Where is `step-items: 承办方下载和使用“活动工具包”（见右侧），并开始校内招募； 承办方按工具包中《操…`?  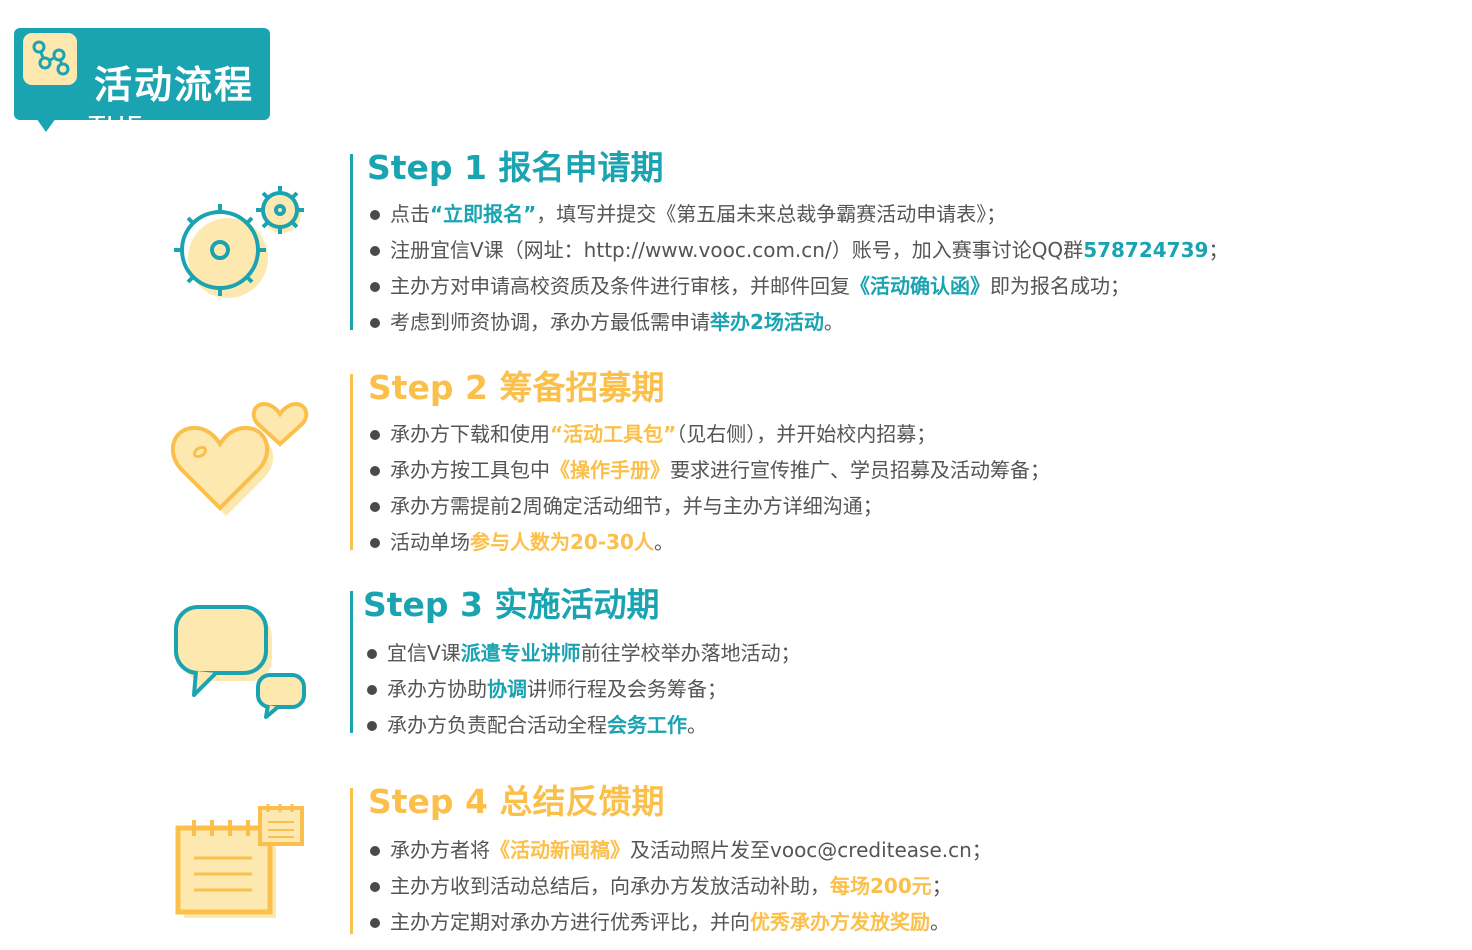
step-items: 承办方下载和使用“活动工具包”（见右侧），并开始校内招募； 承办方按工具包中《操… is located at coordinates (710, 488).